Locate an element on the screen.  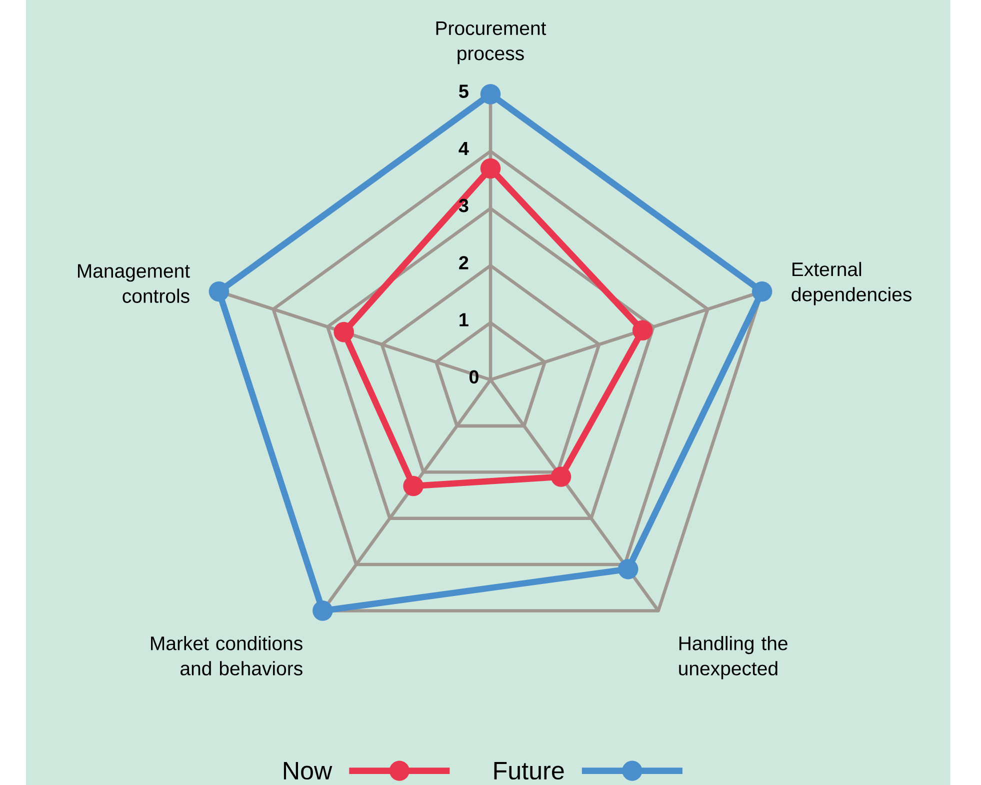
spoke-label: Management controls is located at coordinates (134, 283).